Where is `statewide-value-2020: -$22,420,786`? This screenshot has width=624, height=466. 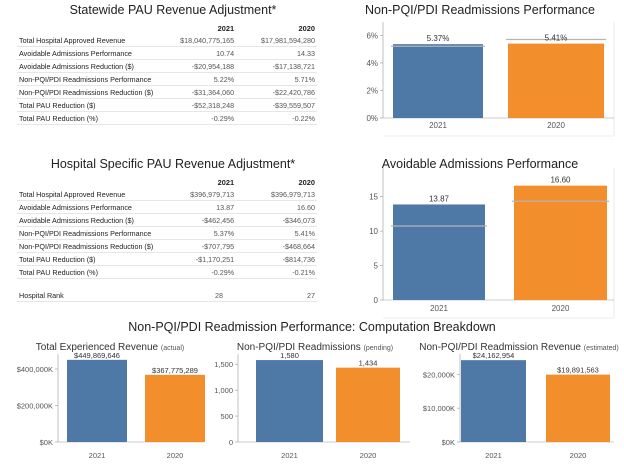 statewide-value-2020: -$22,420,786 is located at coordinates (276, 92).